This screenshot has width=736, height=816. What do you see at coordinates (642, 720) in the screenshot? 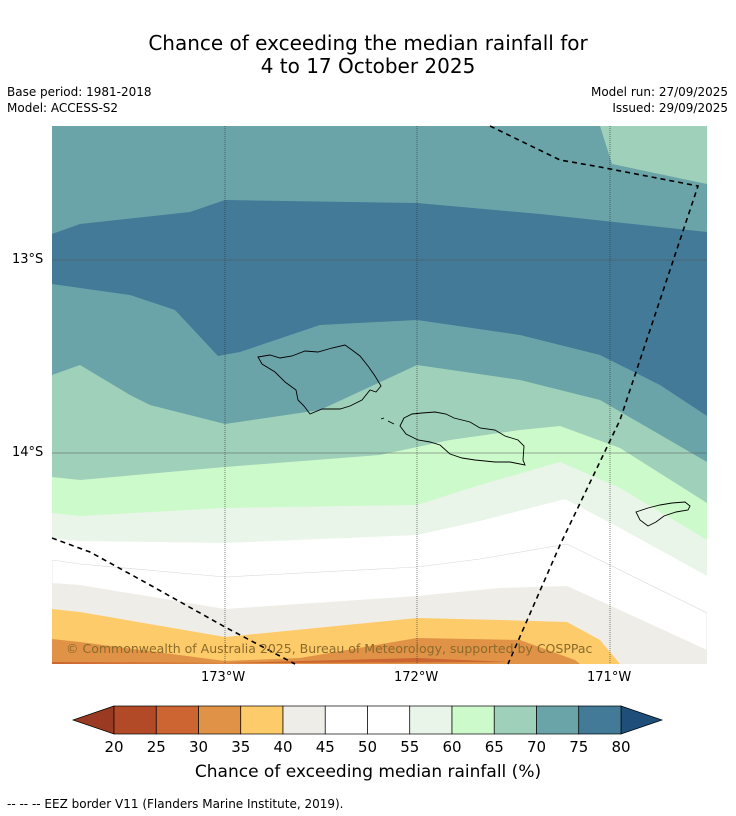
I see `colorbar-high-extension` at bounding box center [642, 720].